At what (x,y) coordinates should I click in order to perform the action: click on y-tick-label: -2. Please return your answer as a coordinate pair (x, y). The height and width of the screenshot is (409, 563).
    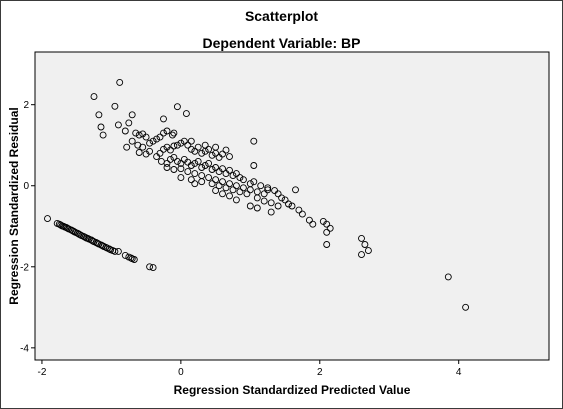
    Looking at the image, I should click on (24, 267).